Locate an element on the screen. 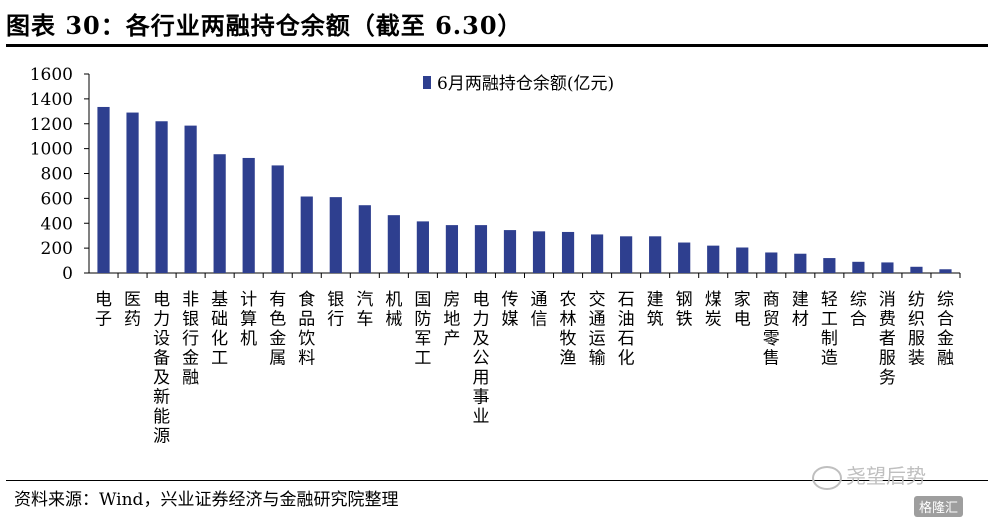 This screenshot has height=520, width=994. y-tick-label: 200 is located at coordinates (57, 249).